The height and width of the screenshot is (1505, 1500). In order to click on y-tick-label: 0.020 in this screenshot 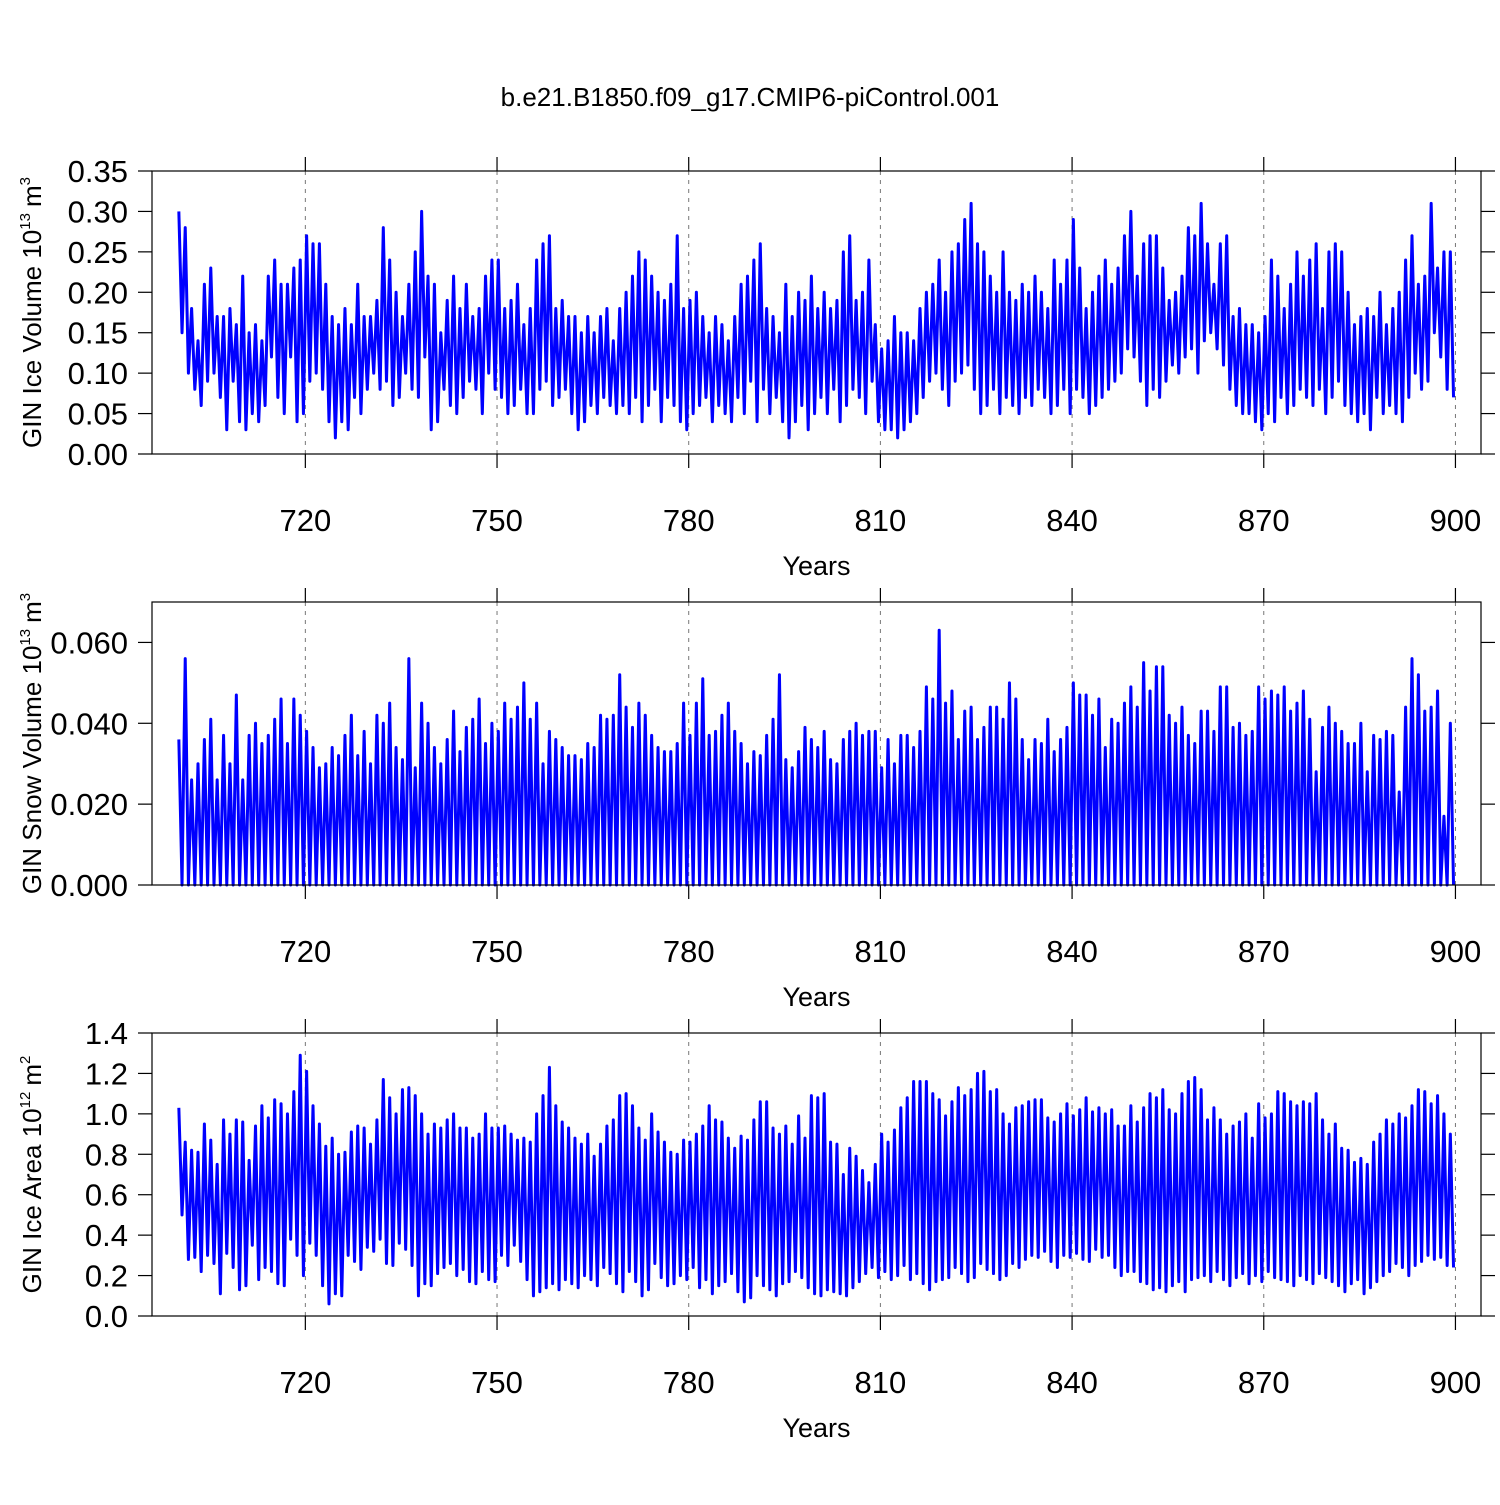, I will do `click(89, 804)`.